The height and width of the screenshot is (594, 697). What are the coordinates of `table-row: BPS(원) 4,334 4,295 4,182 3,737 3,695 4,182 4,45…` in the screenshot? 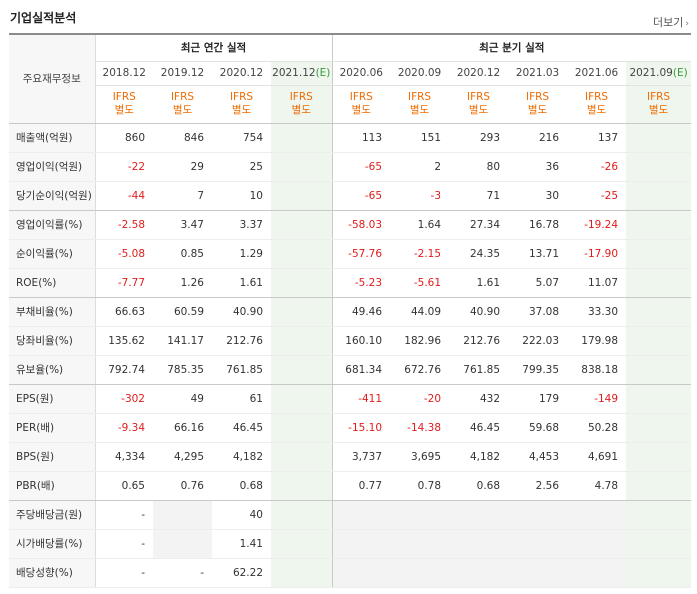 It's located at (350, 457).